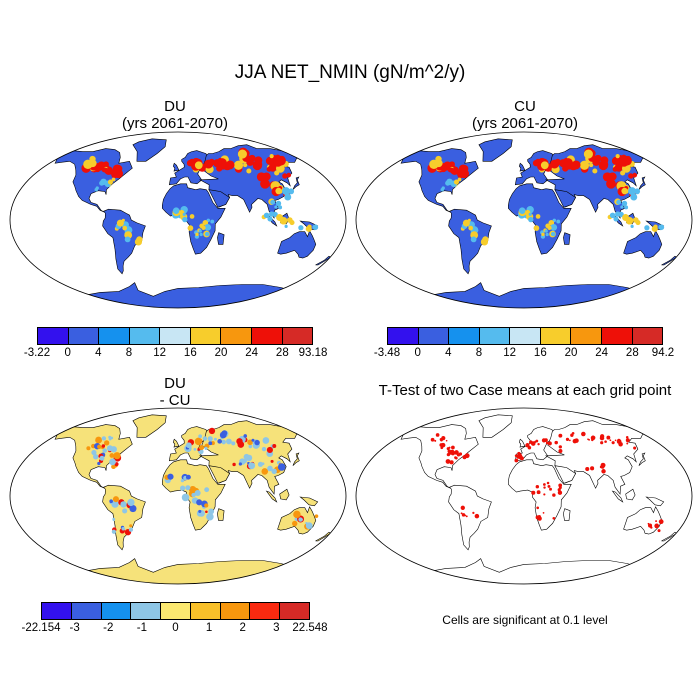 This screenshot has height=700, width=700. I want to click on northamerica-landmass, so click(439, 180).